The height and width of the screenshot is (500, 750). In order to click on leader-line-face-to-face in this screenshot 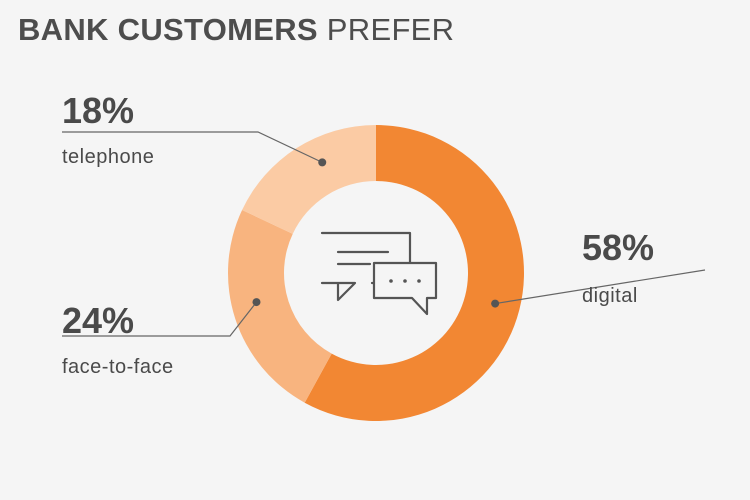, I will do `click(159, 319)`.